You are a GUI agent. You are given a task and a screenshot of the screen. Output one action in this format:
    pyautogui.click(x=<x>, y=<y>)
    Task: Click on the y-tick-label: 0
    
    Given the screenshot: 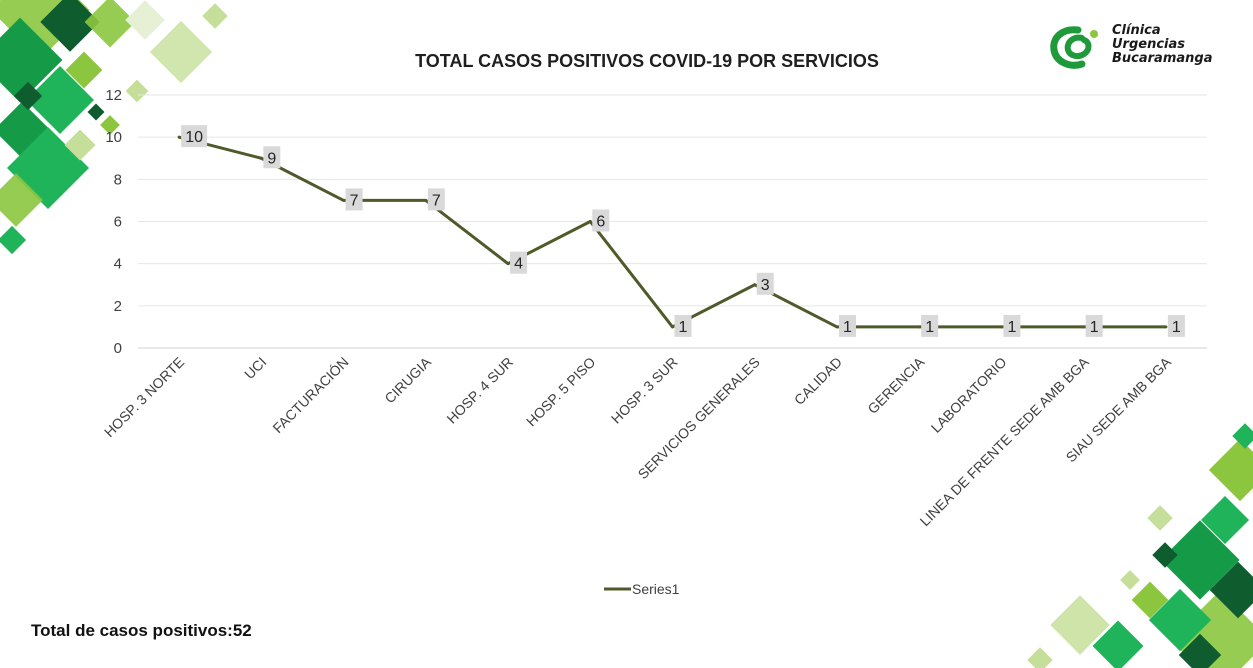 What is the action you would take?
    pyautogui.click(x=118, y=348)
    